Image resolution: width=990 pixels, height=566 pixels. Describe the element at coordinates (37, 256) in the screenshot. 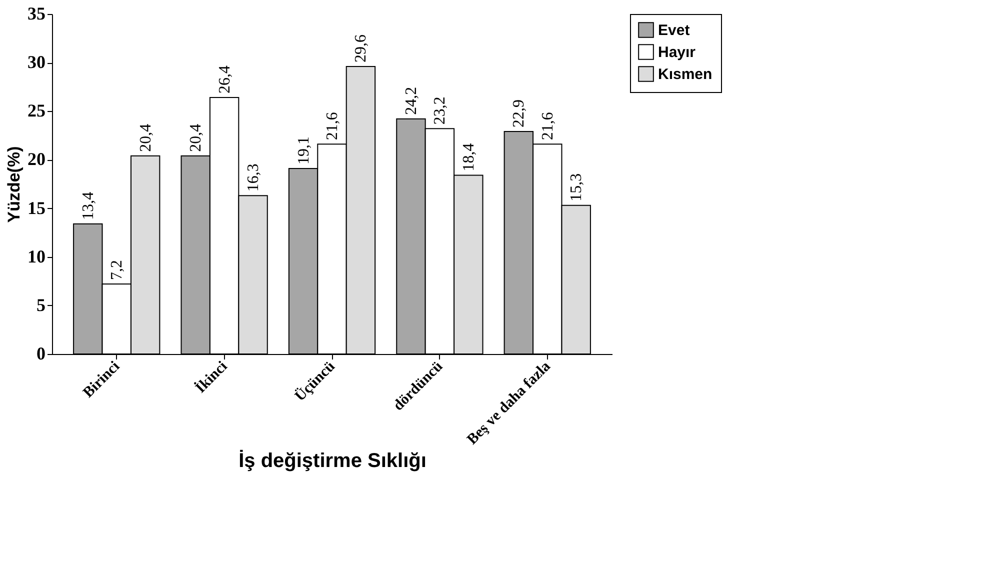

I see `y-tick-label: 10` at that location.